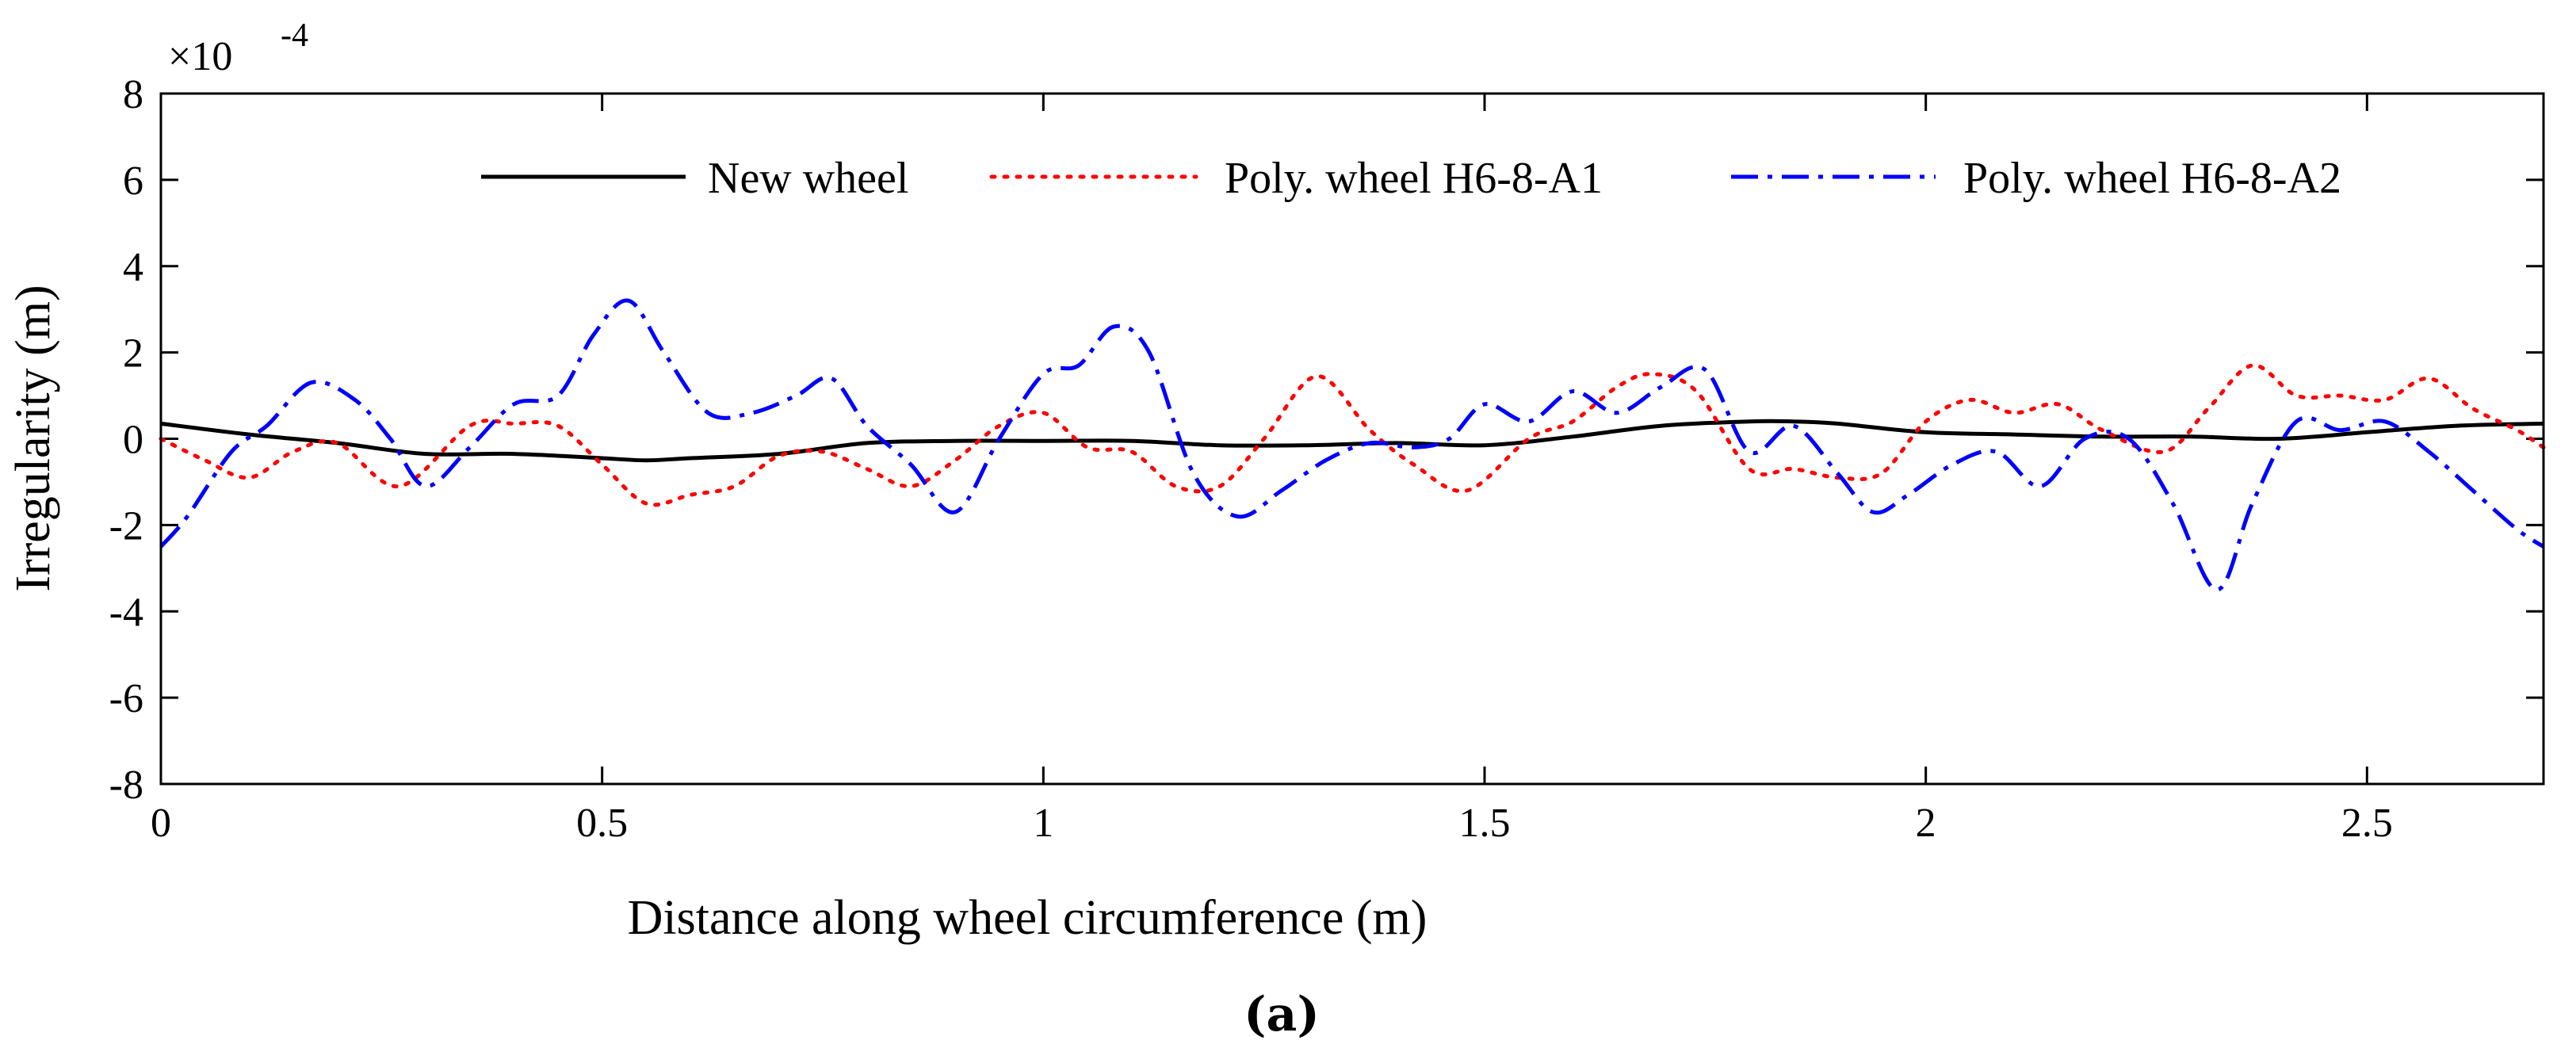 Image resolution: width=2576 pixels, height=1063 pixels. What do you see at coordinates (2152, 178) in the screenshot?
I see `legend-label-poly-a2: Poly. wheel H6-8-A2` at bounding box center [2152, 178].